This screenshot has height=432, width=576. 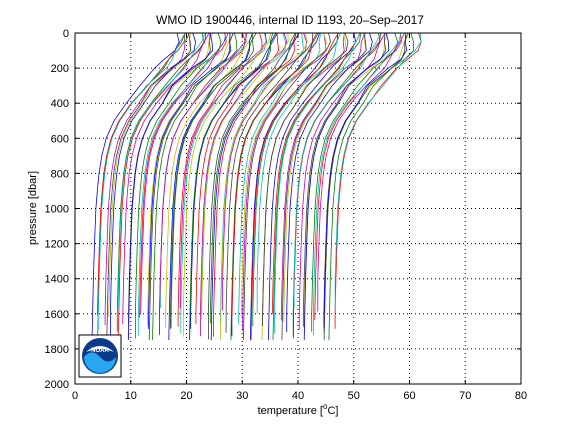 What do you see at coordinates (60, 139) in the screenshot?
I see `y-tick-label: 600` at bounding box center [60, 139].